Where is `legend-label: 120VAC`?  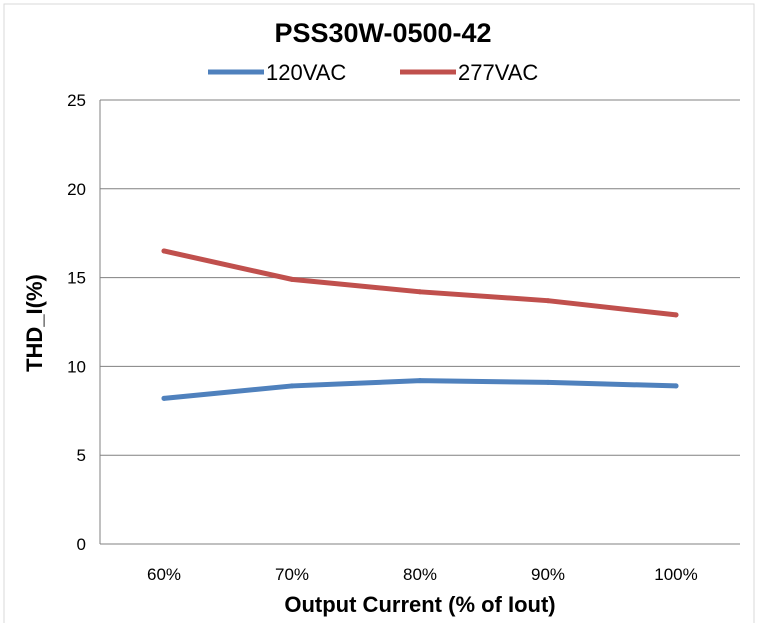
legend-label: 120VAC is located at coordinates (306, 72).